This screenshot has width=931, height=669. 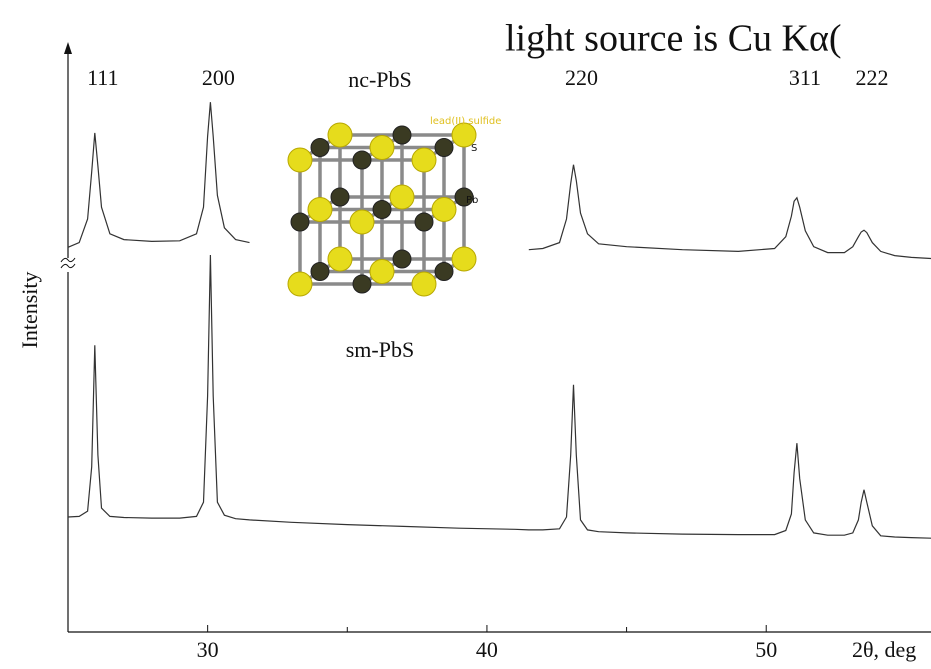 What do you see at coordinates (805, 77) in the screenshot?
I see `peak-label: 311` at bounding box center [805, 77].